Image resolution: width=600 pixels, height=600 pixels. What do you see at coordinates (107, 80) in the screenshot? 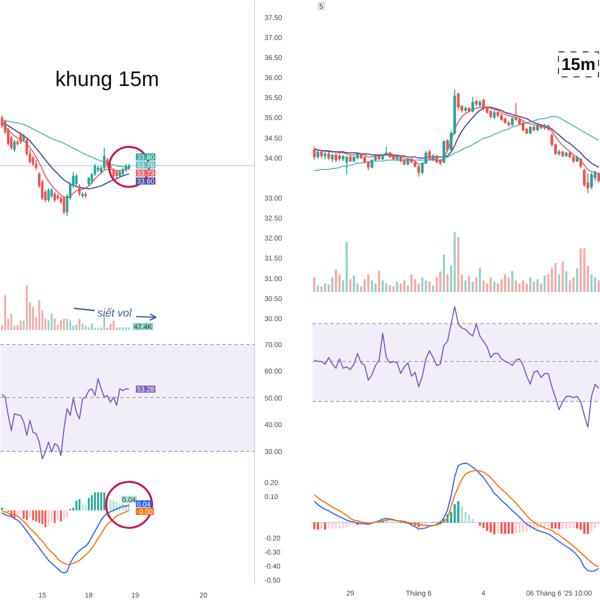
I see `text: khung 15m` at bounding box center [107, 80].